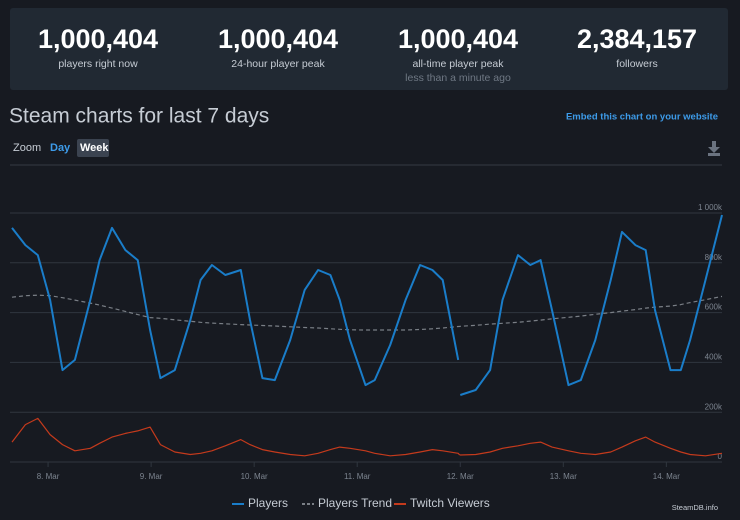  What do you see at coordinates (714, 357) in the screenshot?
I see `y-tick-label: 400k` at bounding box center [714, 357].